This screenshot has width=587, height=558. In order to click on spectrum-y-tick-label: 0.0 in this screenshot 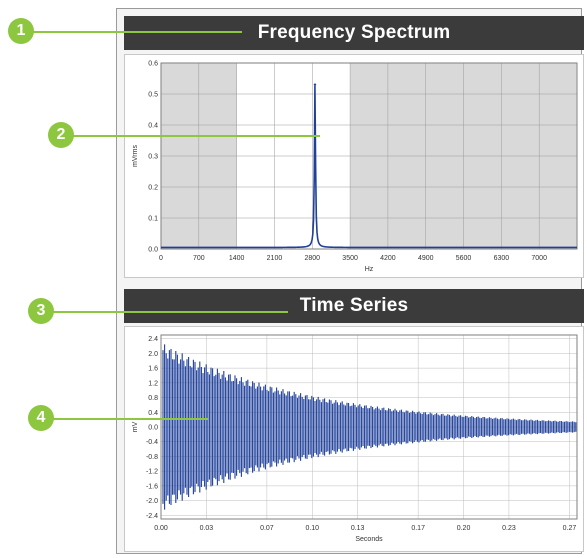, I will do `click(153, 250)`.